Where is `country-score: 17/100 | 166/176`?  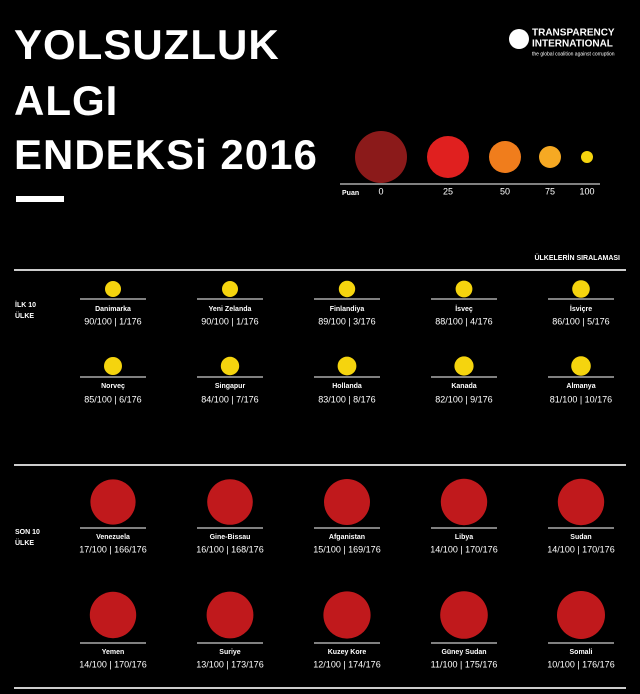
country-score: 17/100 | 166/176 is located at coordinates (112, 549).